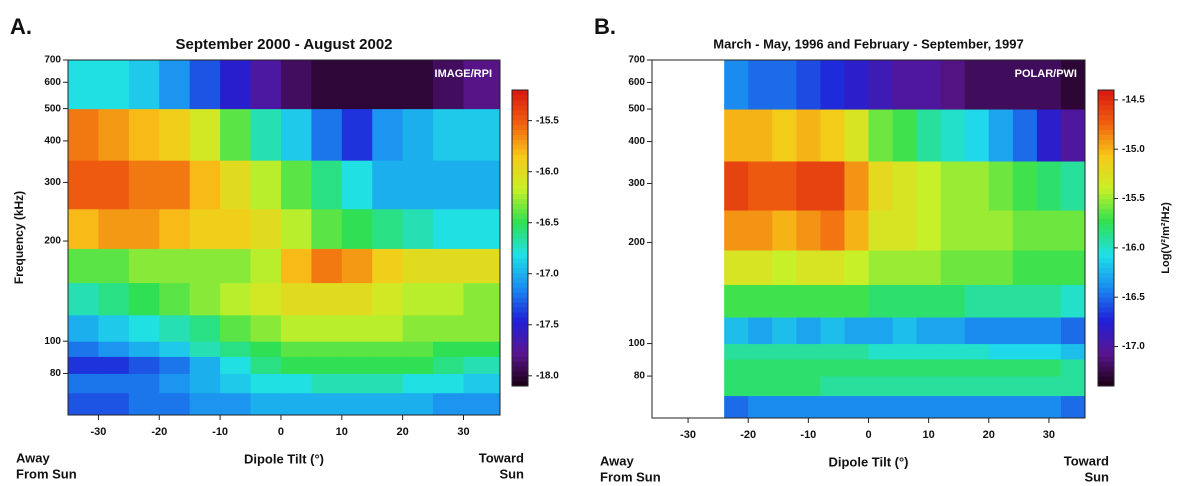  What do you see at coordinates (21, 26) in the screenshot?
I see `panel-label: A.` at bounding box center [21, 26].